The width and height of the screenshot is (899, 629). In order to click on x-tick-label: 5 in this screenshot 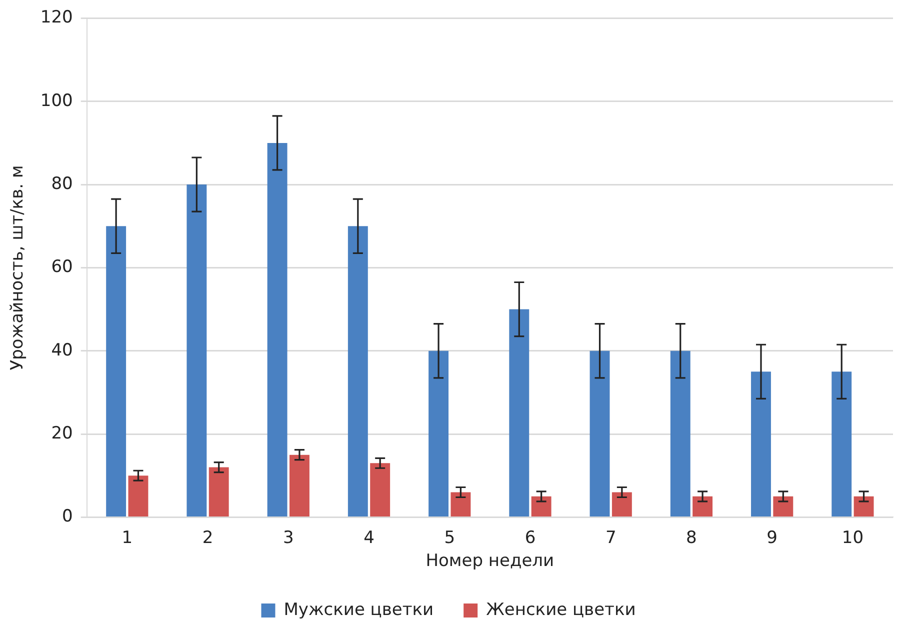, I will do `click(450, 538)`.